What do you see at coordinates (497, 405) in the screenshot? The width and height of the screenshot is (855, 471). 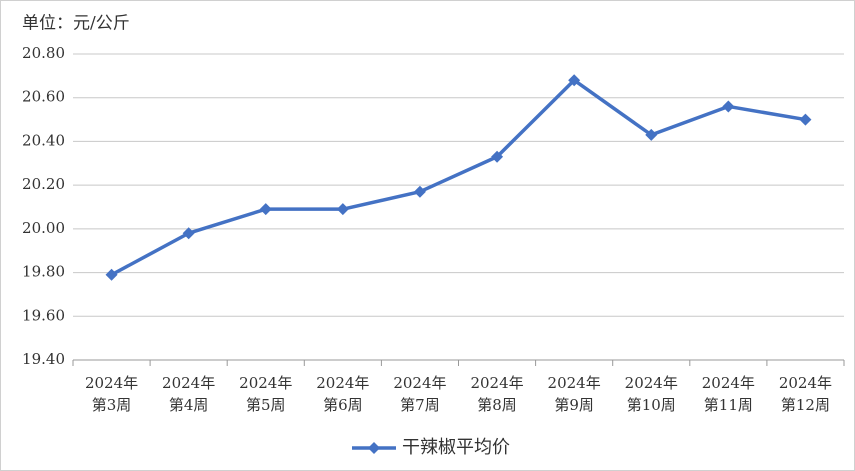 I see `x-tick-label: 第8周` at bounding box center [497, 405].